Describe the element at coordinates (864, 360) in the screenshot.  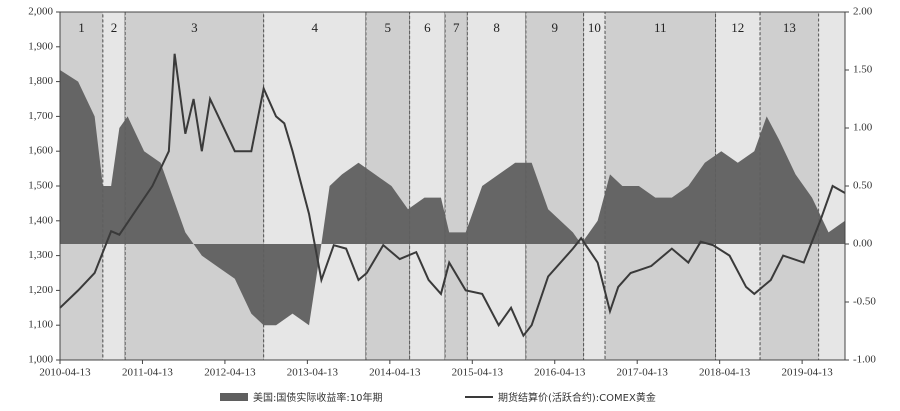
I see `y2-tick-label: -1.00` at that location.